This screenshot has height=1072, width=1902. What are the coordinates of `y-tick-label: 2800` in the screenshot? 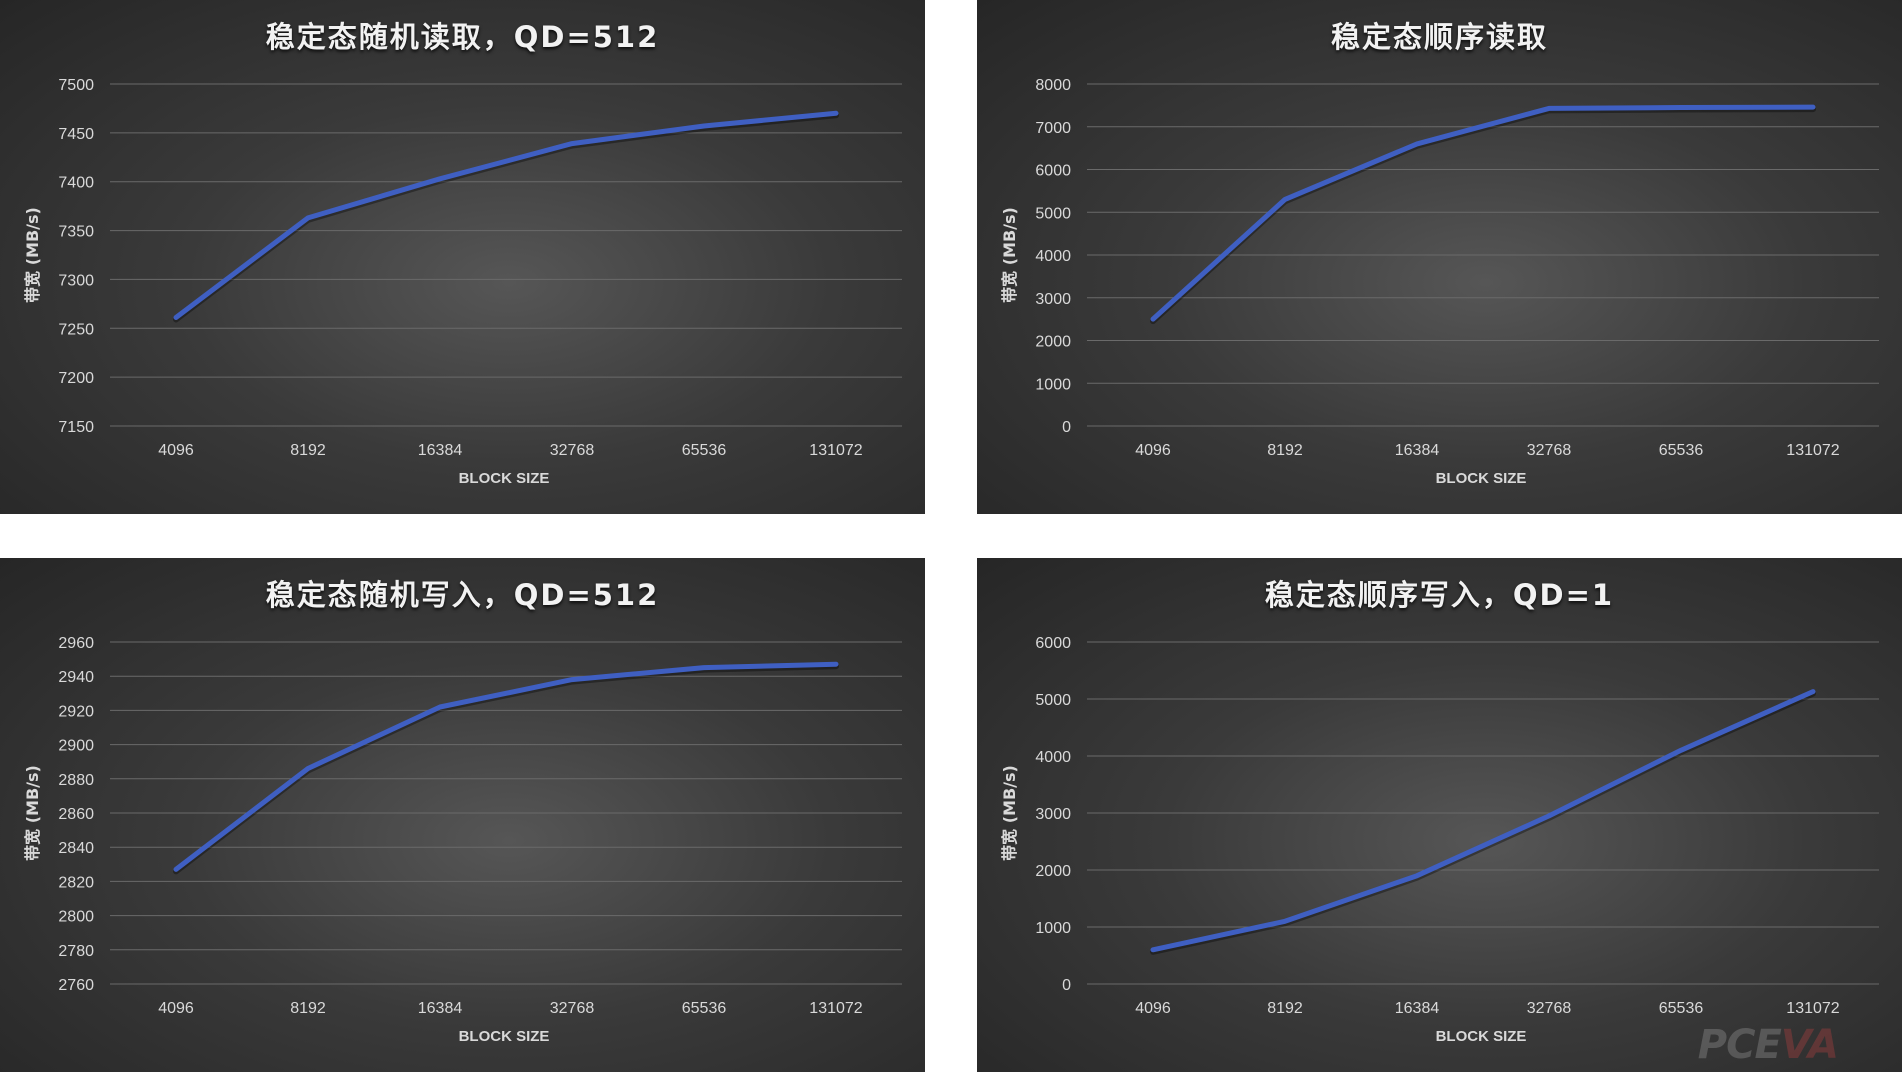 It's located at (76, 917).